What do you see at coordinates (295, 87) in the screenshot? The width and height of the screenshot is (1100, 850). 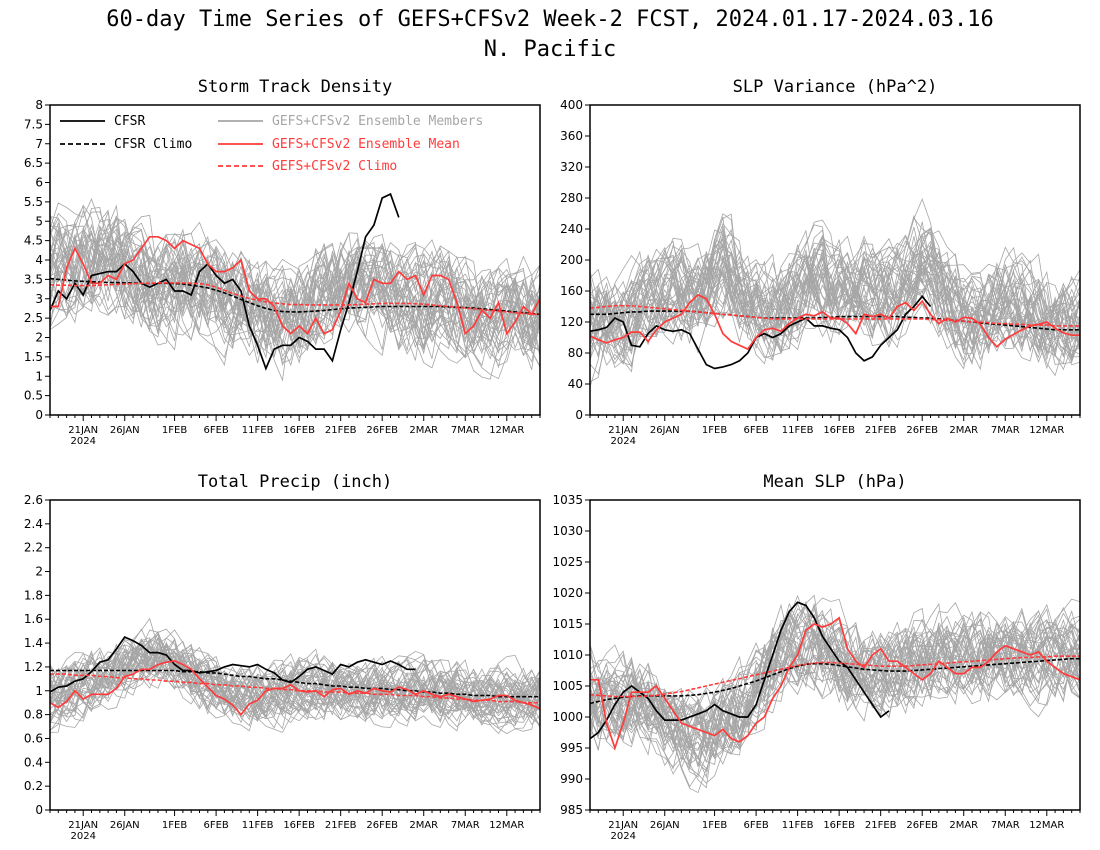 I see `panel-title: Storm Track Density` at bounding box center [295, 87].